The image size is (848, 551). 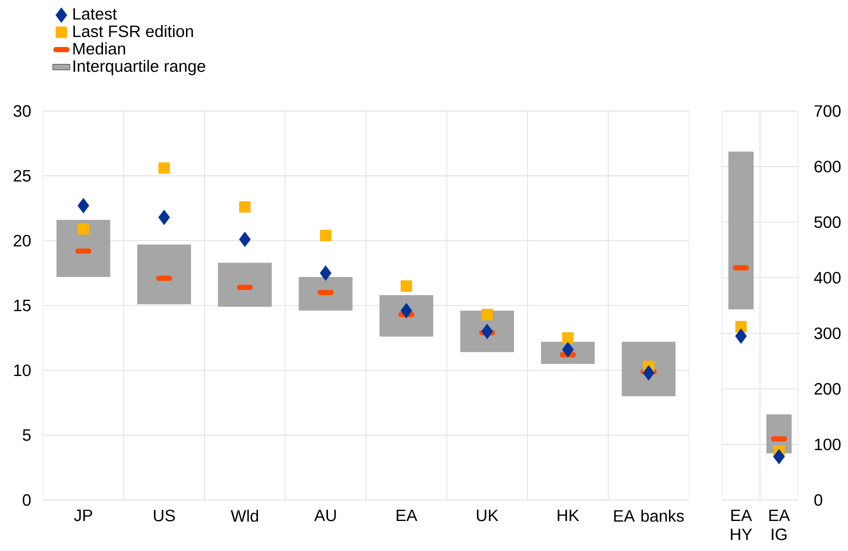 I want to click on x-tick-label: EA IG, so click(x=779, y=525).